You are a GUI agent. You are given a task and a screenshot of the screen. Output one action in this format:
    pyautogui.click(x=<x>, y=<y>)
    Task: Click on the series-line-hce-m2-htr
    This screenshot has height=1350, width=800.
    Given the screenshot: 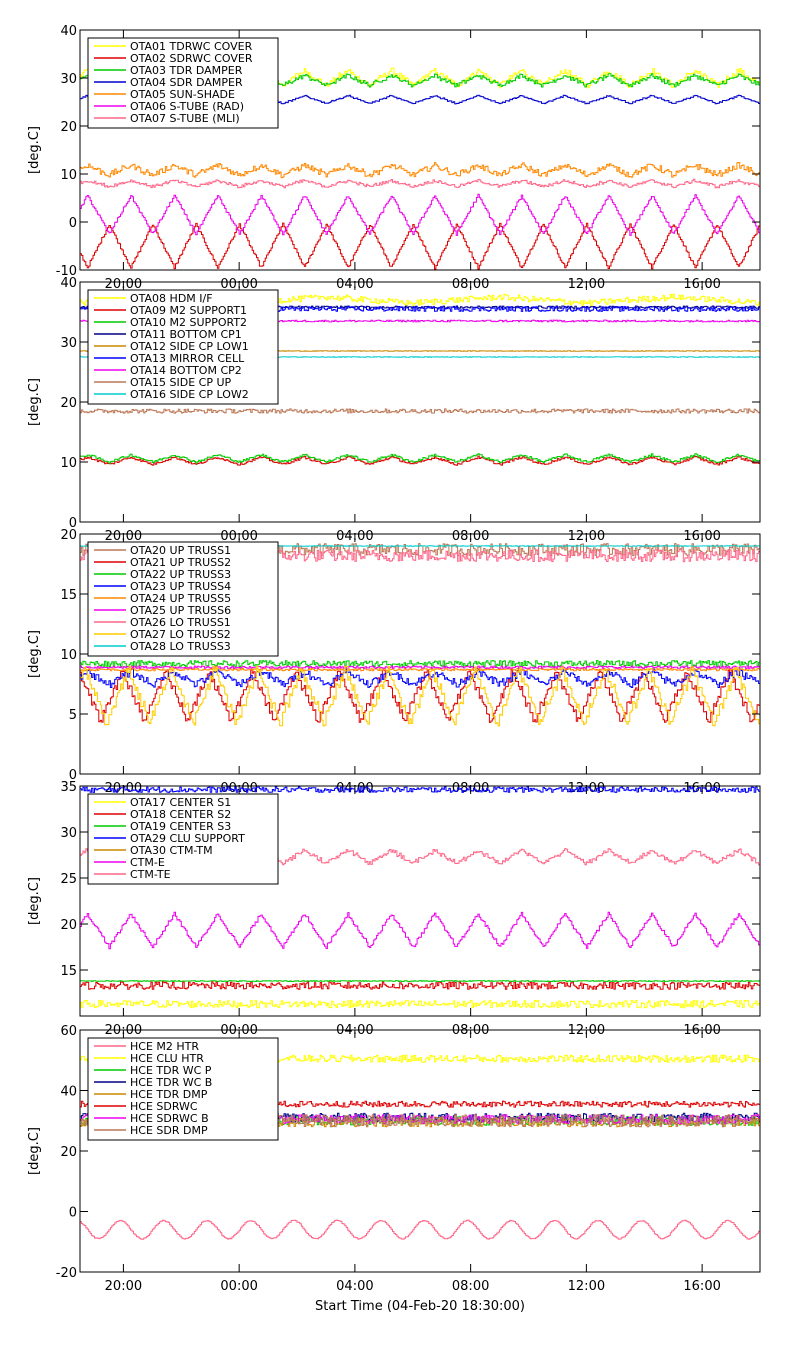 What is the action you would take?
    pyautogui.click(x=420, y=1229)
    